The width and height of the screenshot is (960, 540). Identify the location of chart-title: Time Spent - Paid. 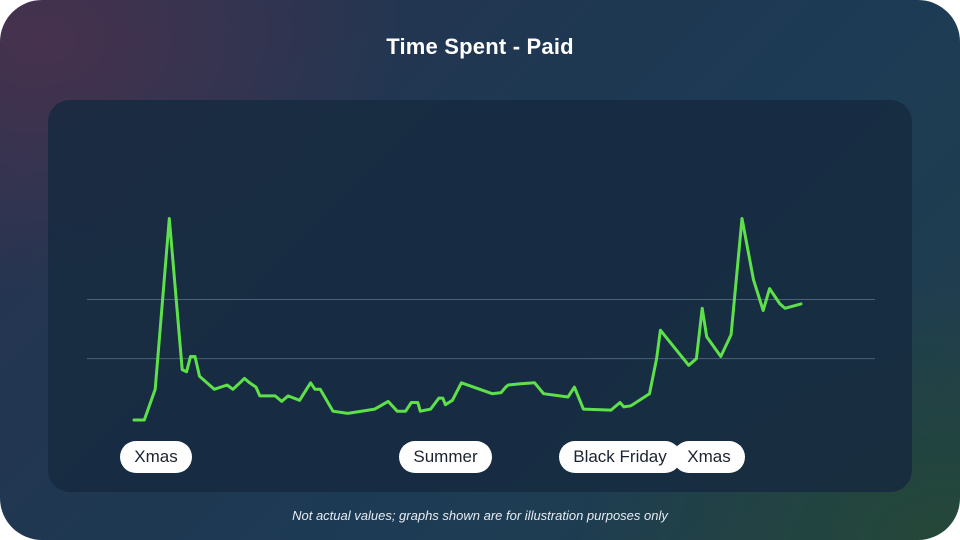
(480, 46).